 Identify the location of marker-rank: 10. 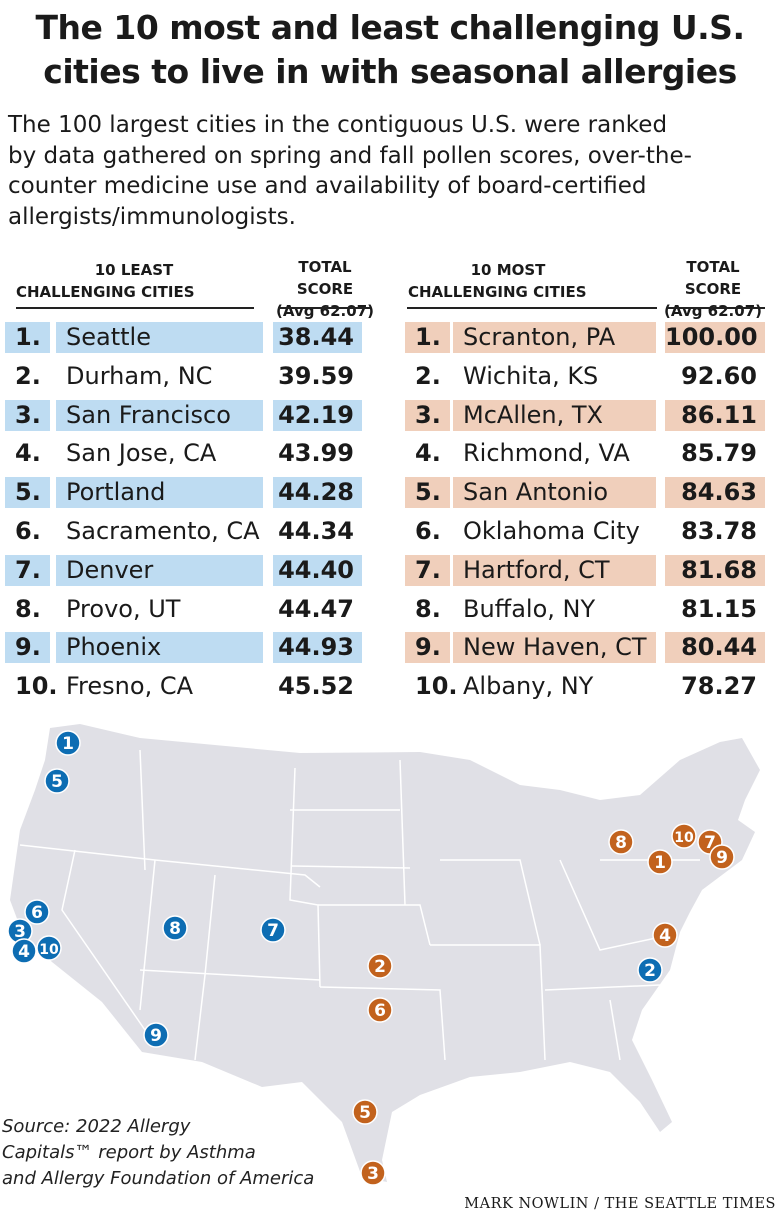
(684, 838).